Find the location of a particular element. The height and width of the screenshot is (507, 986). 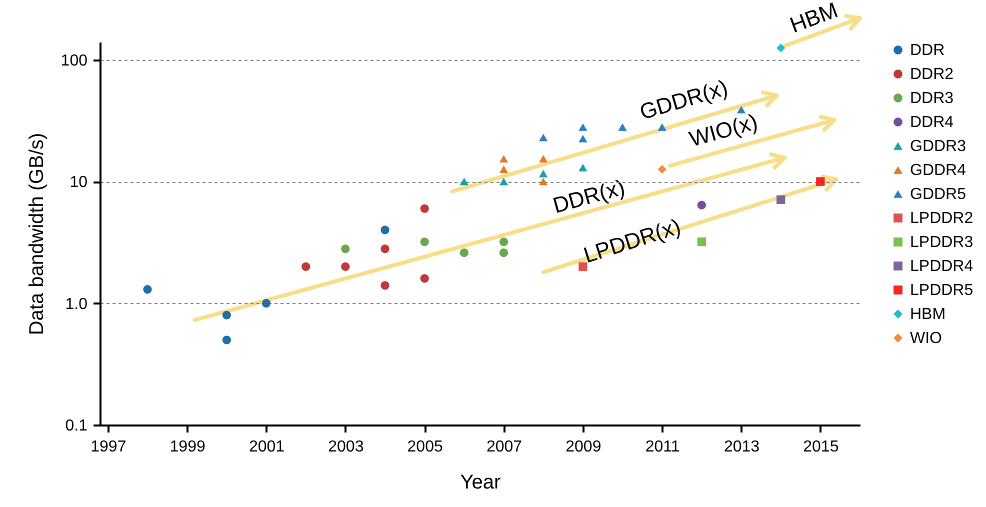

text: HBM is located at coordinates (814, 19).